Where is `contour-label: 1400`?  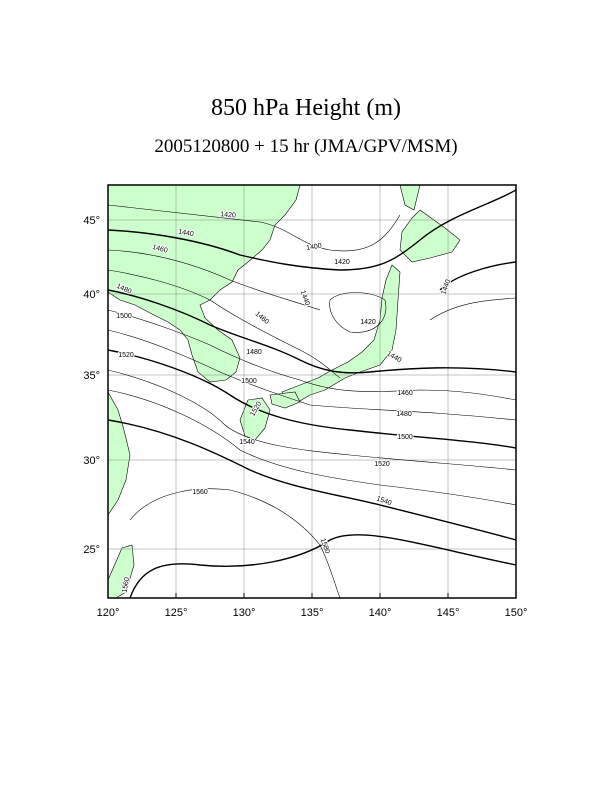 contour-label: 1400 is located at coordinates (314, 248).